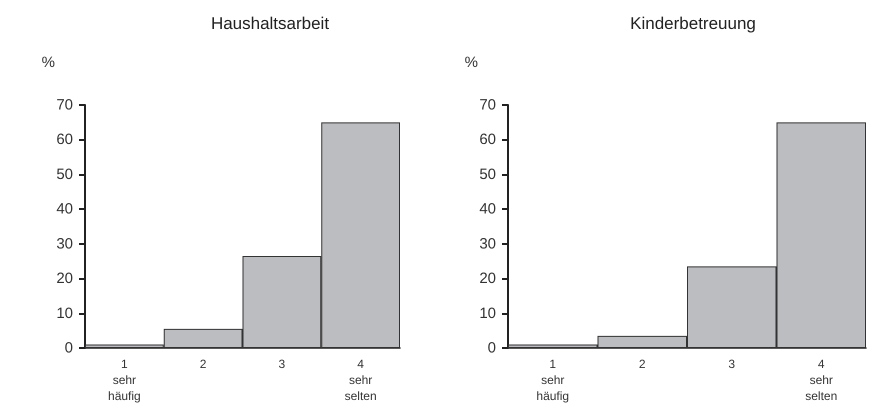  Describe the element at coordinates (270, 23) in the screenshot. I see `chart-title: Haushaltsarbeit` at that location.